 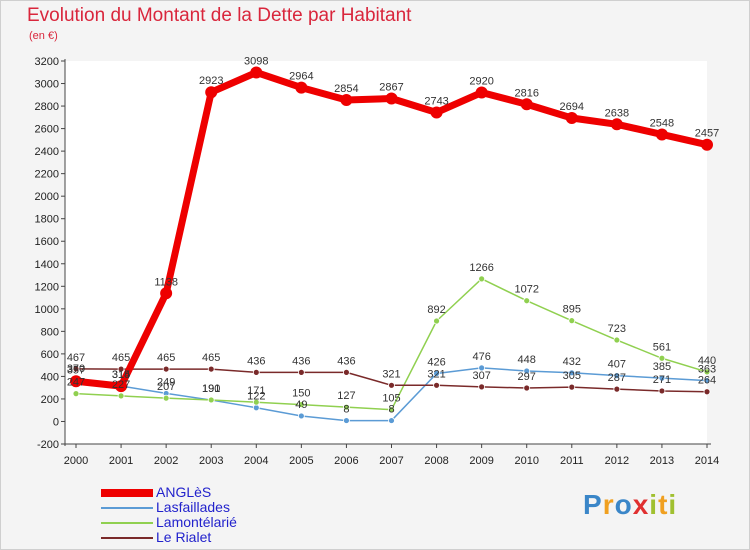 I want to click on y-tick-label: 400, so click(x=50, y=377).